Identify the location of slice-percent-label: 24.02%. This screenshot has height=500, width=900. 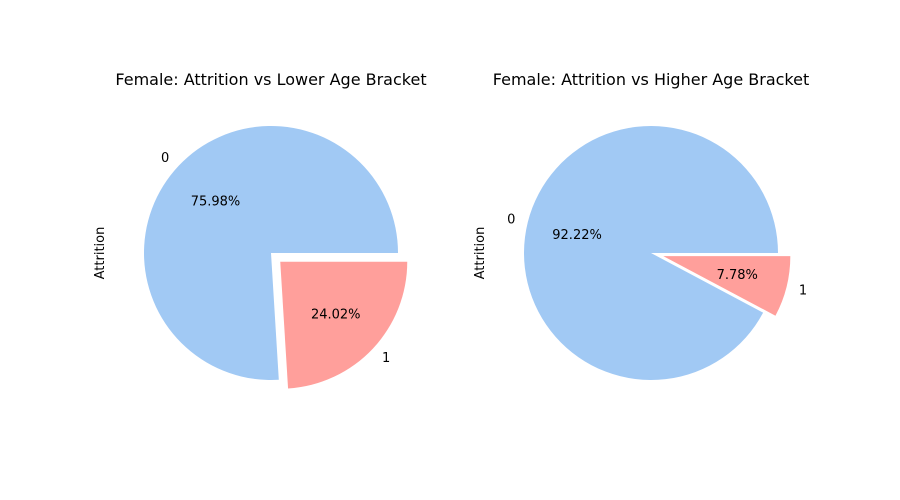
(336, 314).